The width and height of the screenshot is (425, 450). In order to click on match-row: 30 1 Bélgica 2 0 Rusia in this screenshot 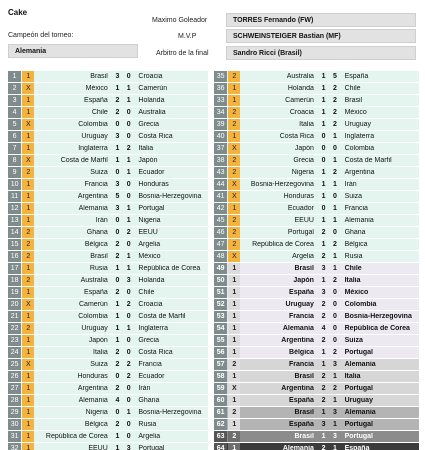, I will do `click(108, 425)`.